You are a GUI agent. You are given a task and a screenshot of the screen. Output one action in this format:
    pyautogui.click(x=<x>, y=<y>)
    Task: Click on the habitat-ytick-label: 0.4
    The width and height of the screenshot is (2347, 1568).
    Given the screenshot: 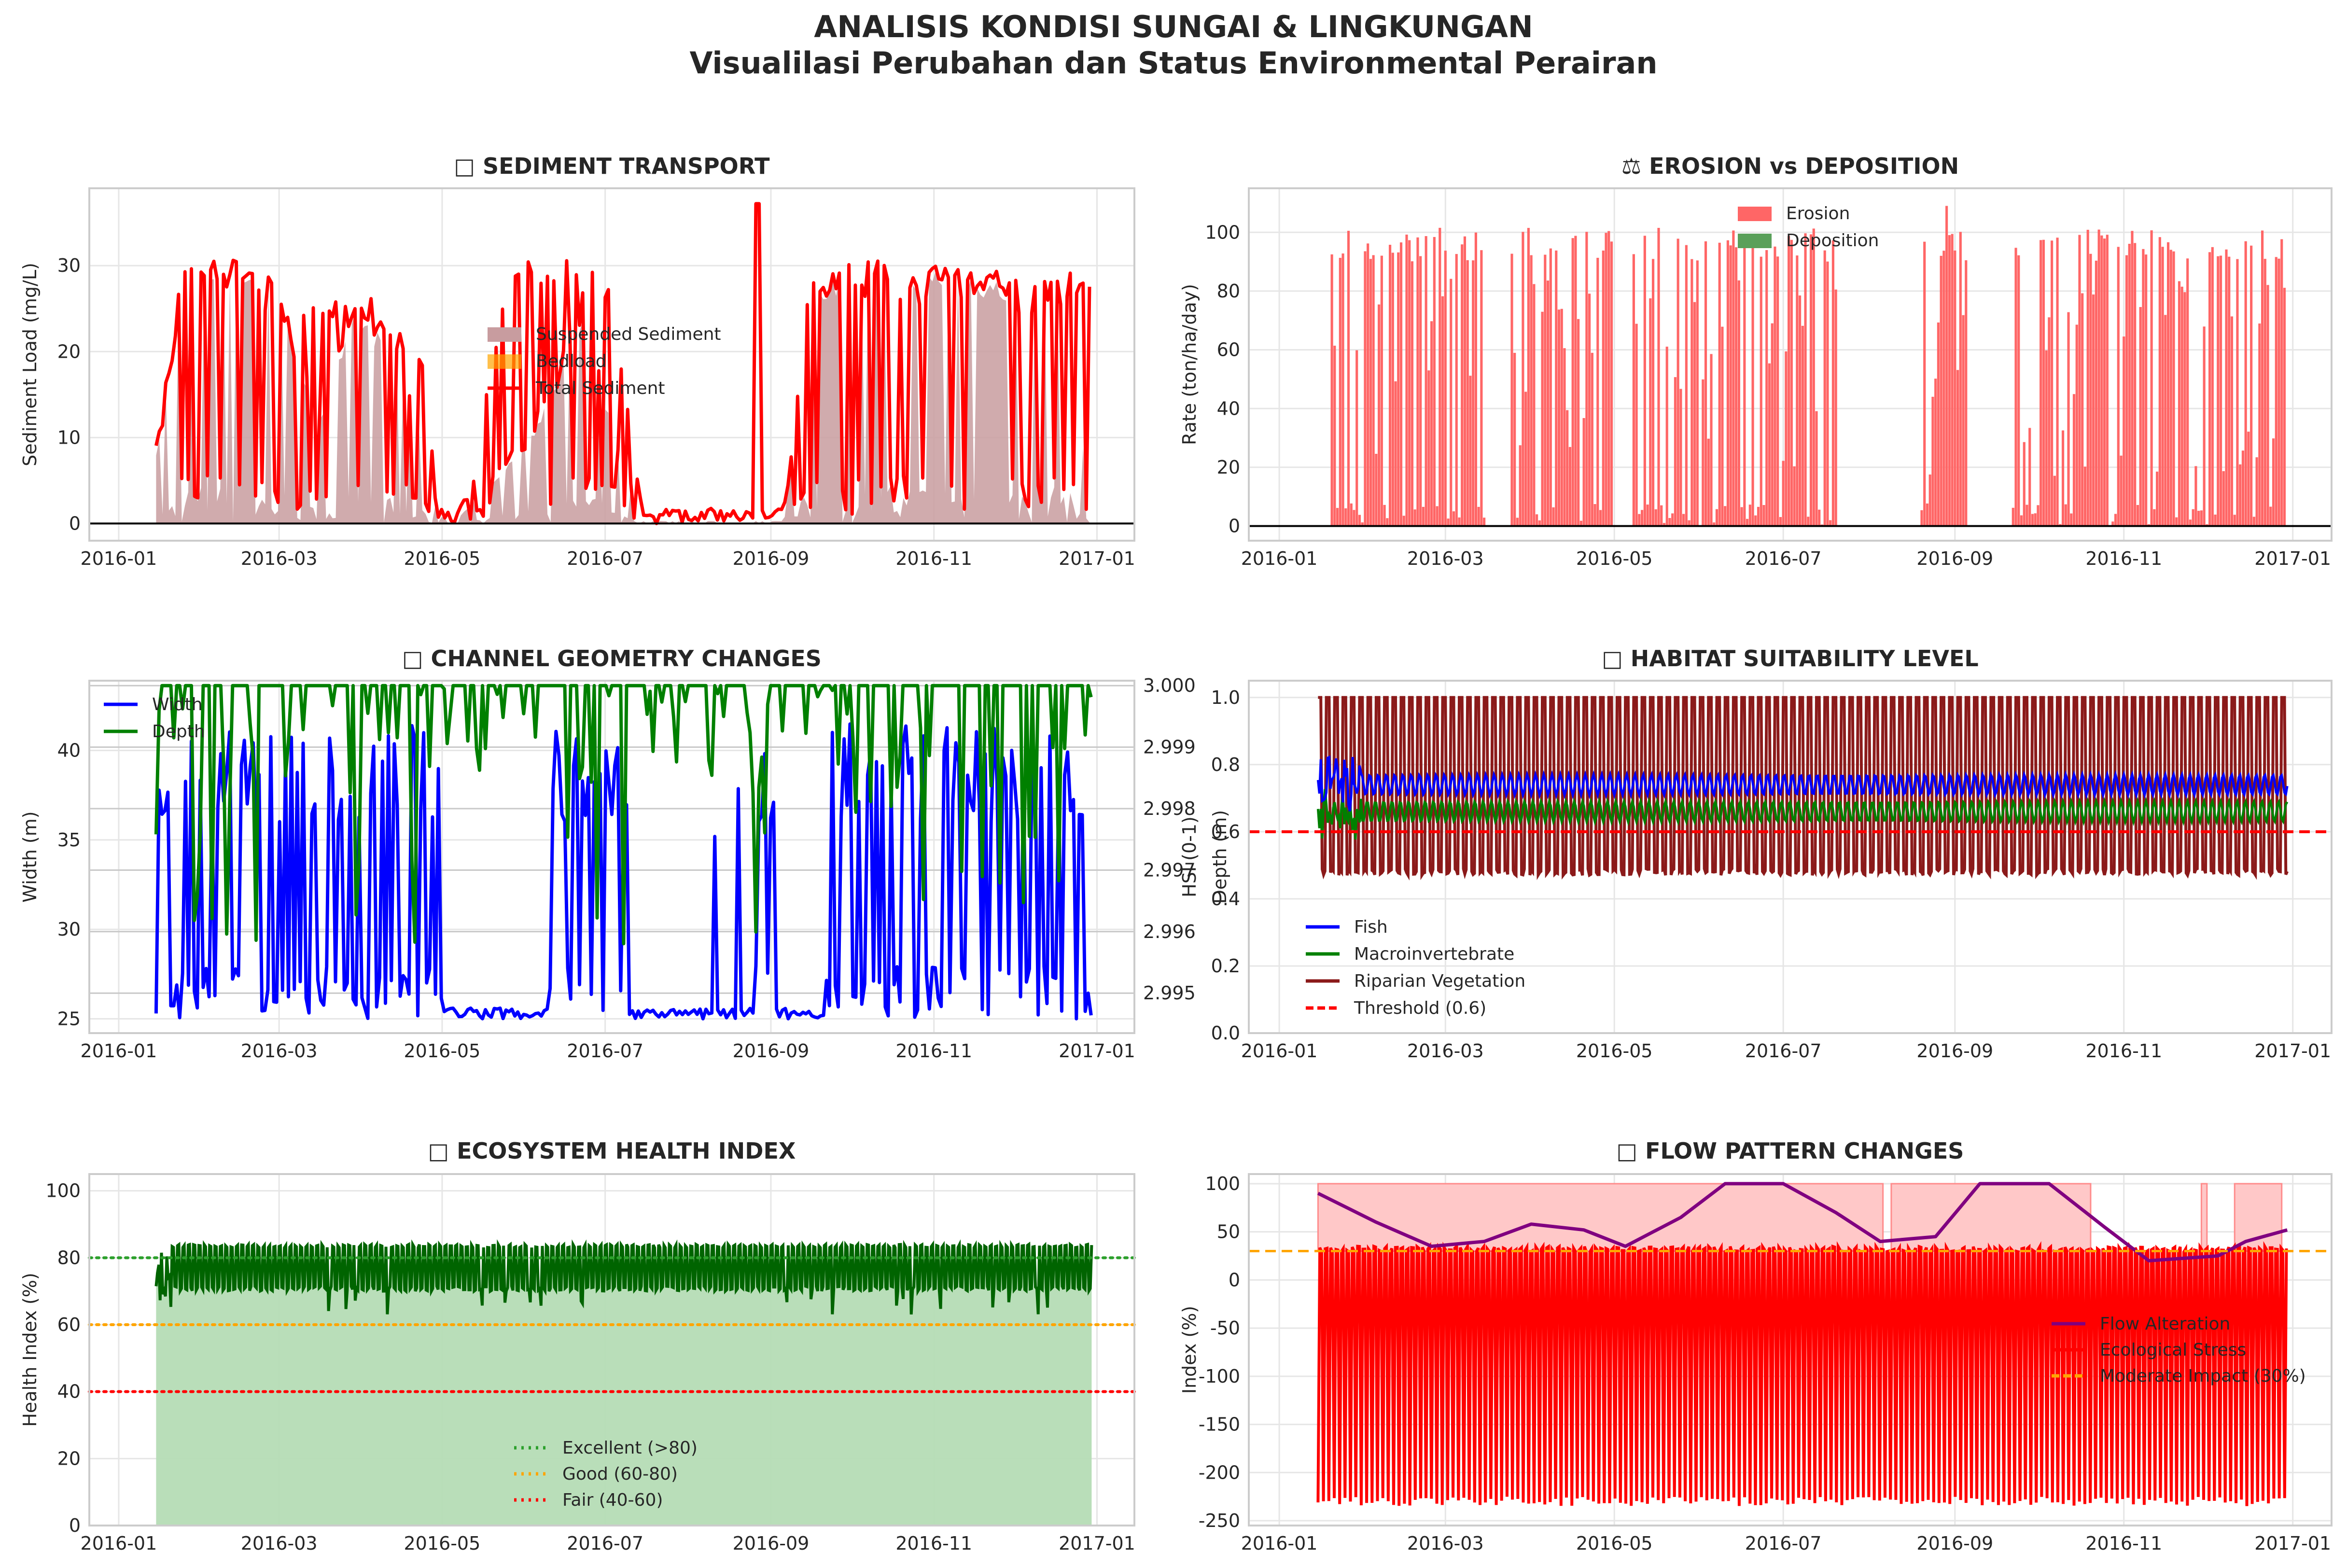 What is the action you would take?
    pyautogui.click(x=1225, y=899)
    